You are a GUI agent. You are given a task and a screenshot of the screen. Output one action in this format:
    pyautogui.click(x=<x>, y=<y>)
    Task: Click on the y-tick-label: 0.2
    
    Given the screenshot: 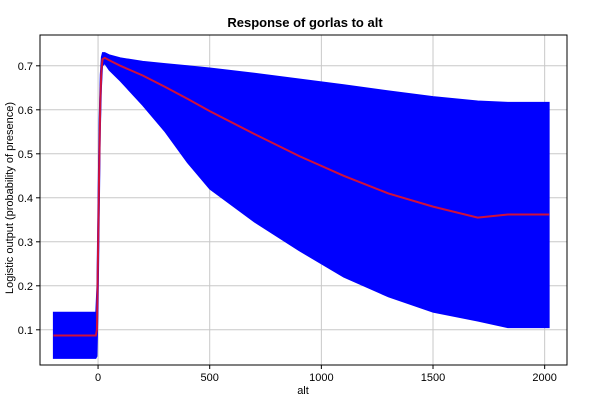 What is the action you would take?
    pyautogui.click(x=25, y=287)
    